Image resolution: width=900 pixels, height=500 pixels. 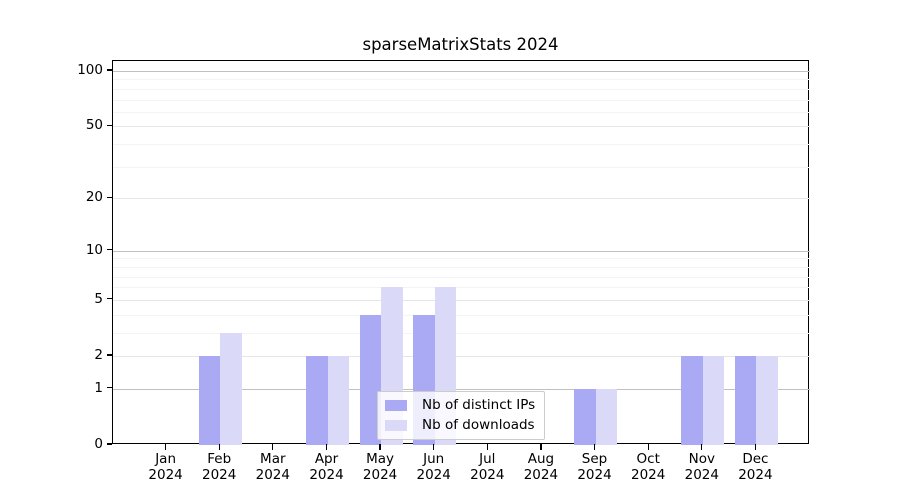 What do you see at coordinates (94, 197) in the screenshot?
I see `y-tick-label-20: 20` at bounding box center [94, 197].